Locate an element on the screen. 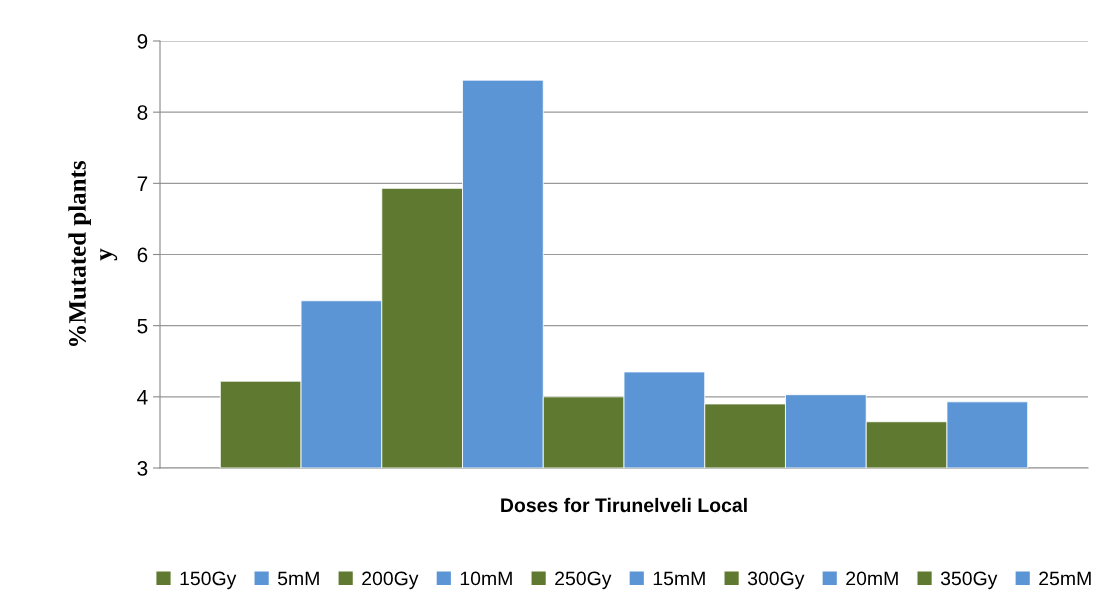 This screenshot has width=1105, height=605. legend-label: 300Gy is located at coordinates (776, 580).